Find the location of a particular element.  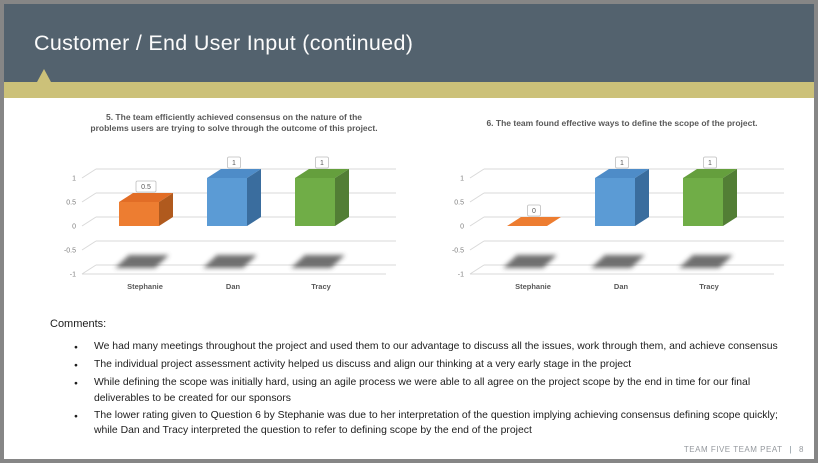

data-label: 0 is located at coordinates (534, 211).